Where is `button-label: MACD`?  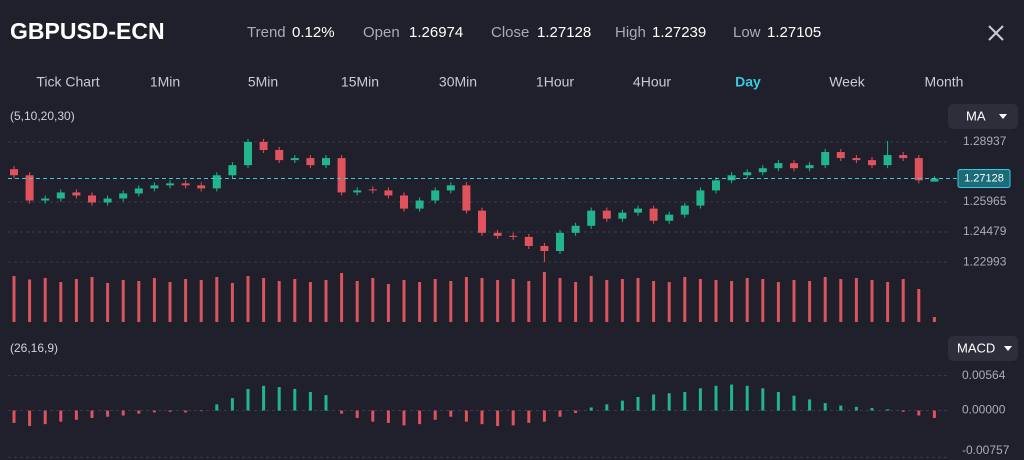 button-label: MACD is located at coordinates (976, 347).